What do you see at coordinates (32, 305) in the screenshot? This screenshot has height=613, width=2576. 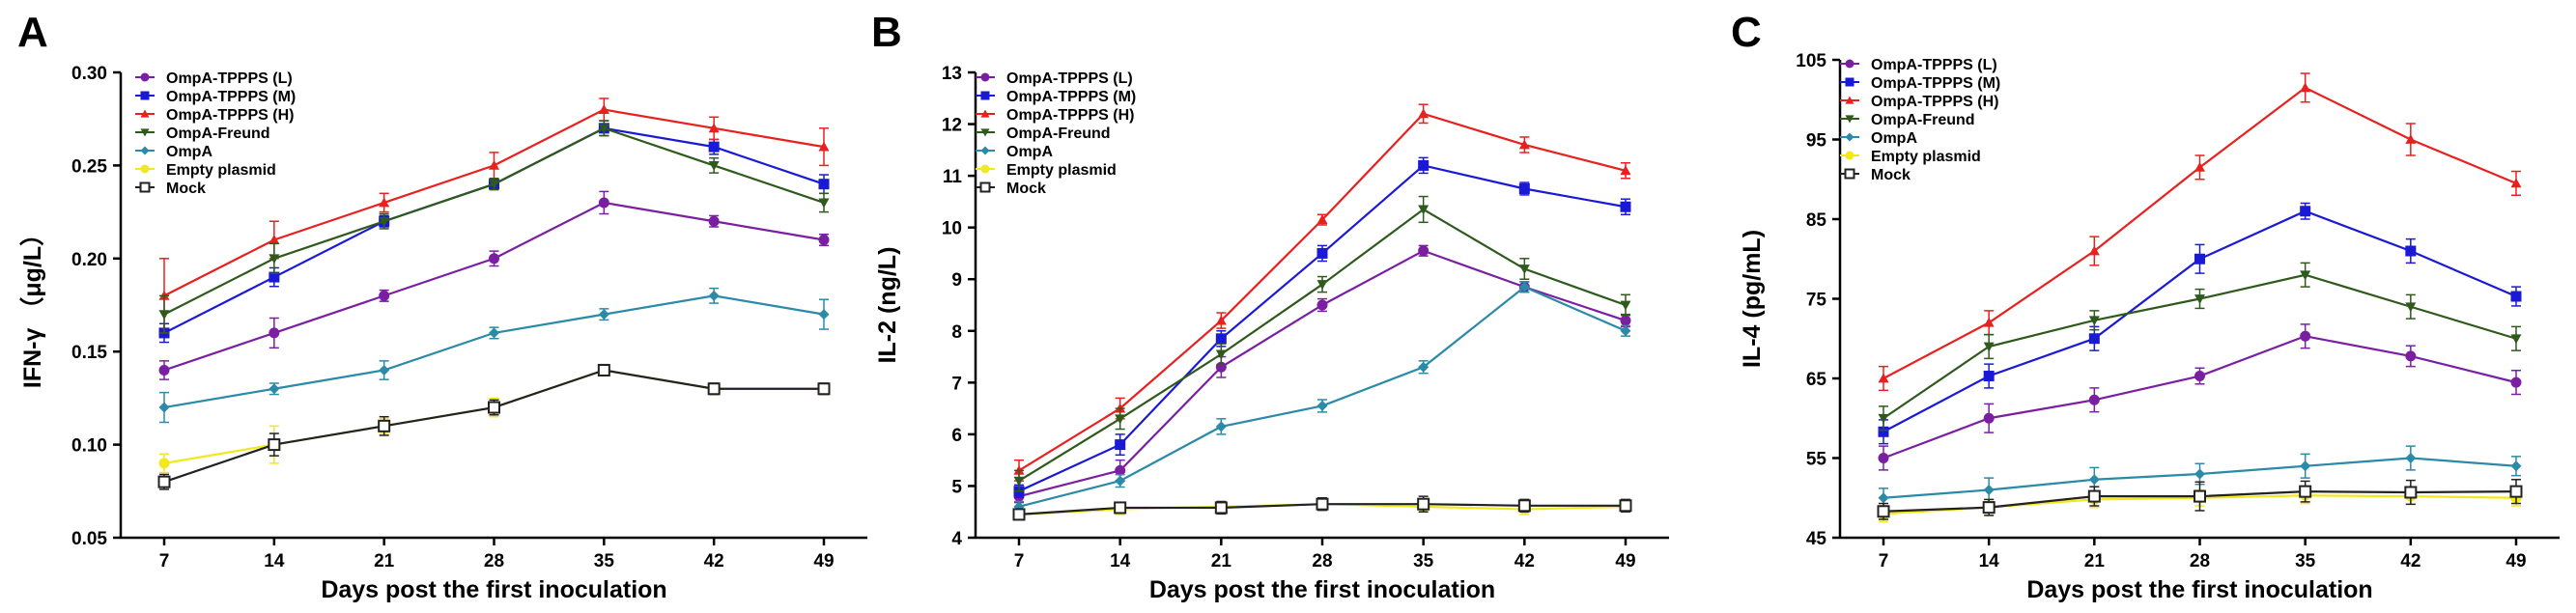 I see `y-axis-title: IFN-γ （μg/L）` at bounding box center [32, 305].